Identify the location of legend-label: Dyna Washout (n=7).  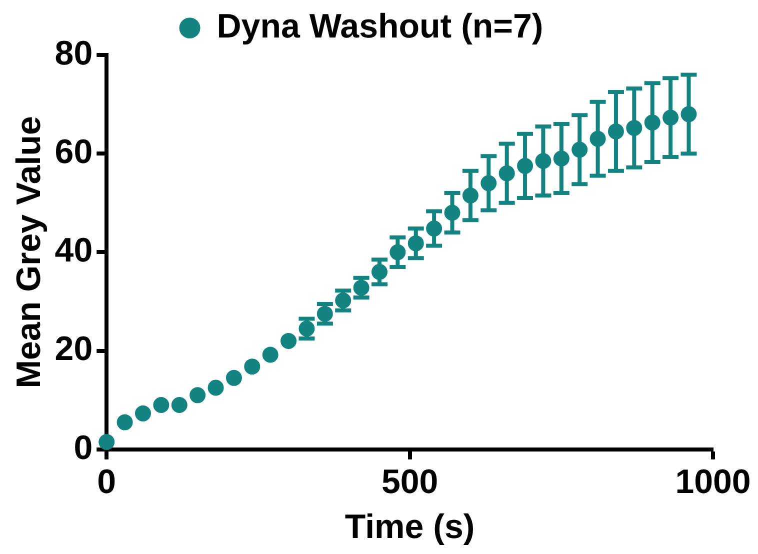
(380, 26).